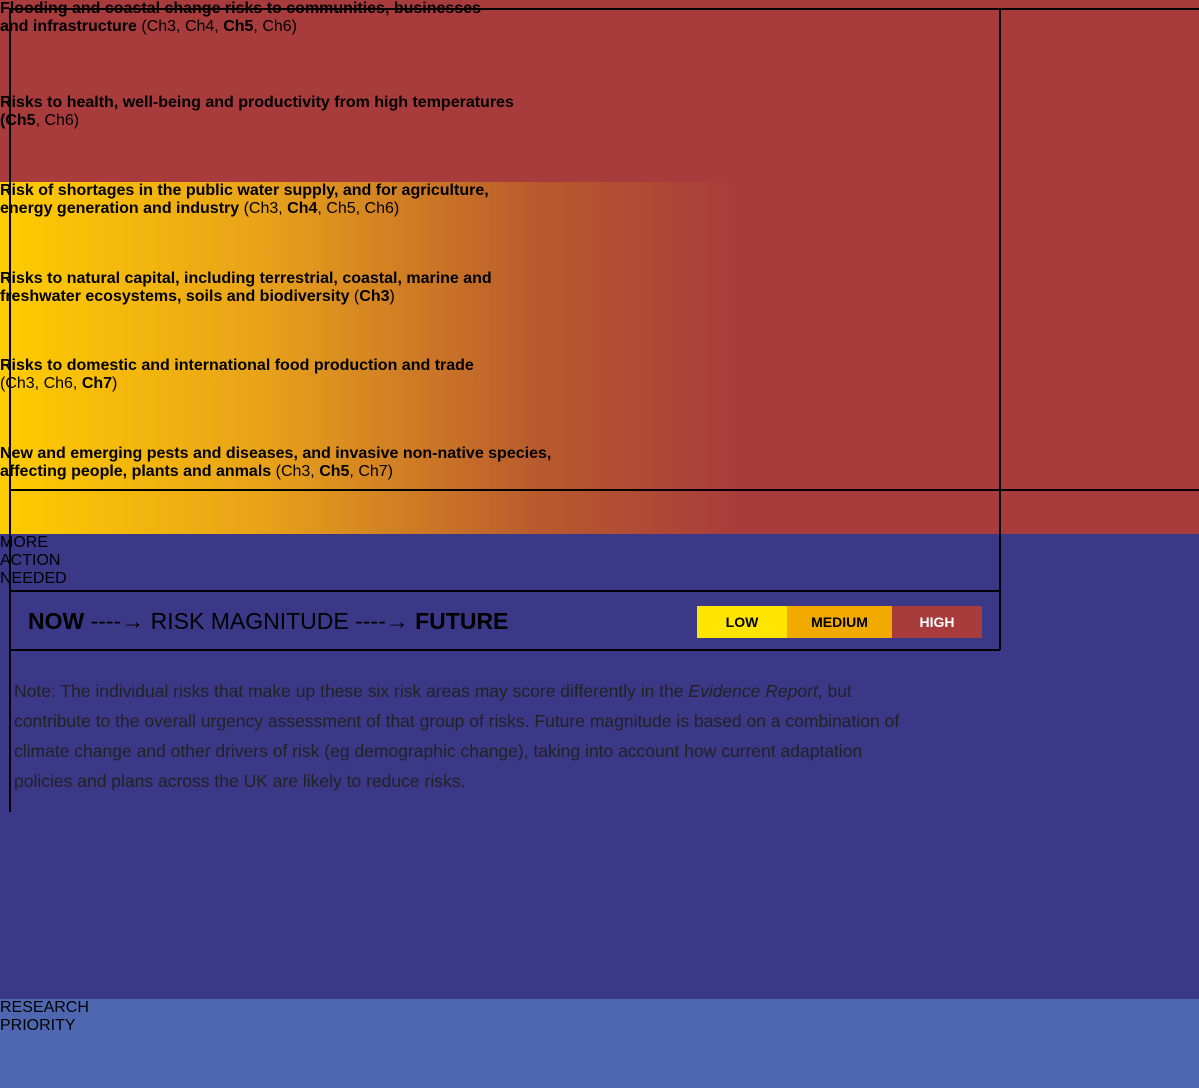  I want to click on risk-line: and infrastructure (Ch3, Ch4, Ch5, Ch6), so click(599, 27).